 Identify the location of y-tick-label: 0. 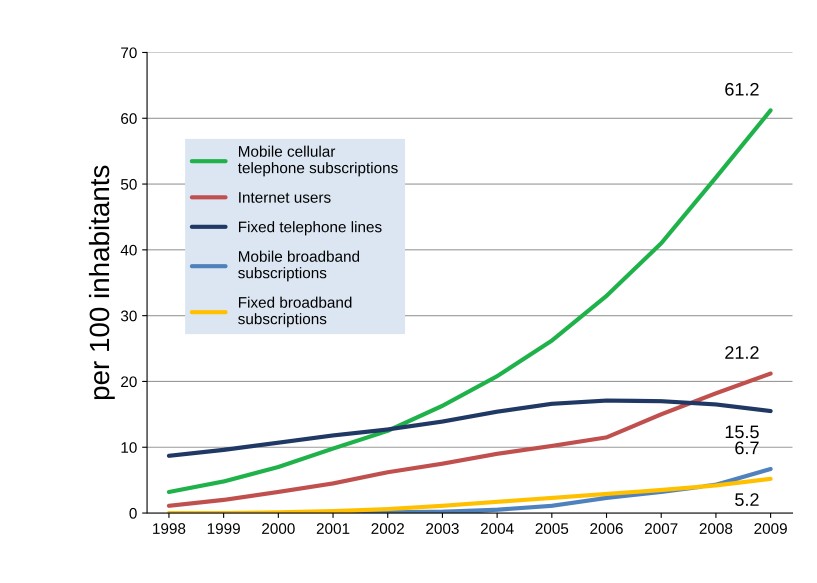
(133, 513).